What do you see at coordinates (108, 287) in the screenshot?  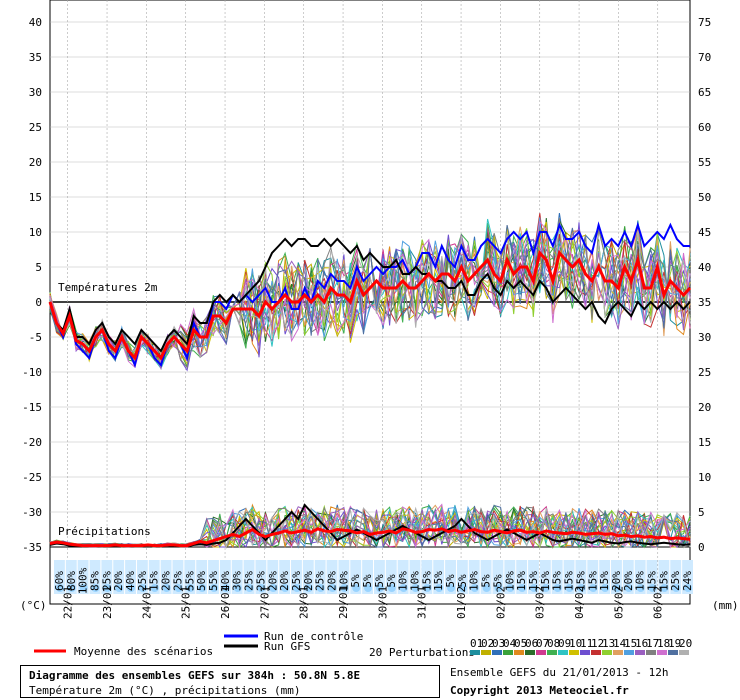 I see `temperature-panel-label: Températures 2m` at bounding box center [108, 287].